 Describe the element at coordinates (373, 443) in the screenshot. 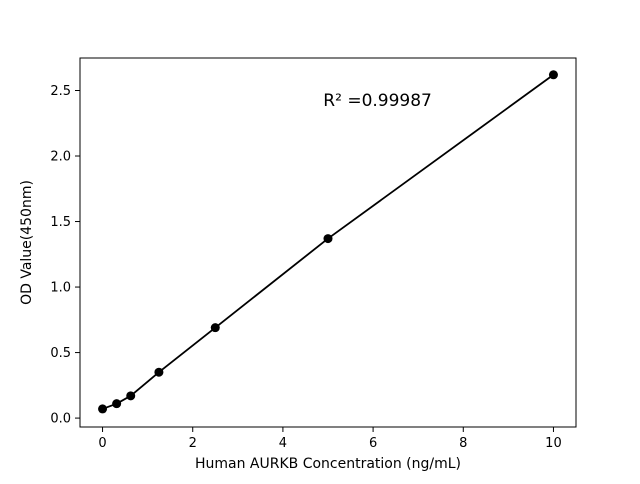

I see `x-tick-label: 6` at that location.